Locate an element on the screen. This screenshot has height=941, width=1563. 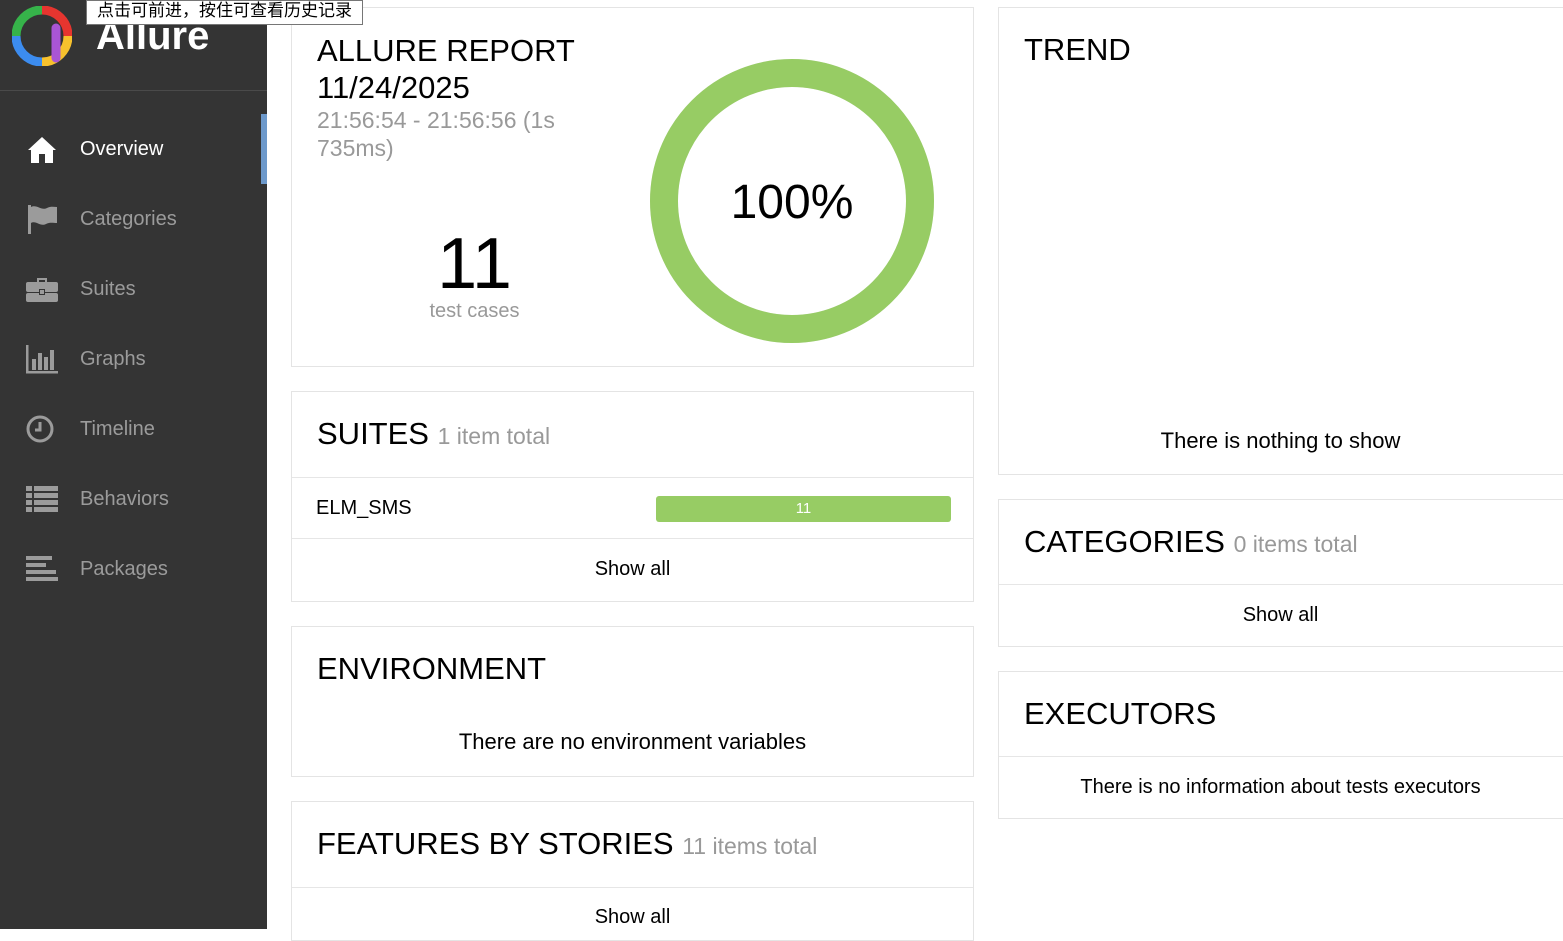
list-icon is located at coordinates (42, 499).